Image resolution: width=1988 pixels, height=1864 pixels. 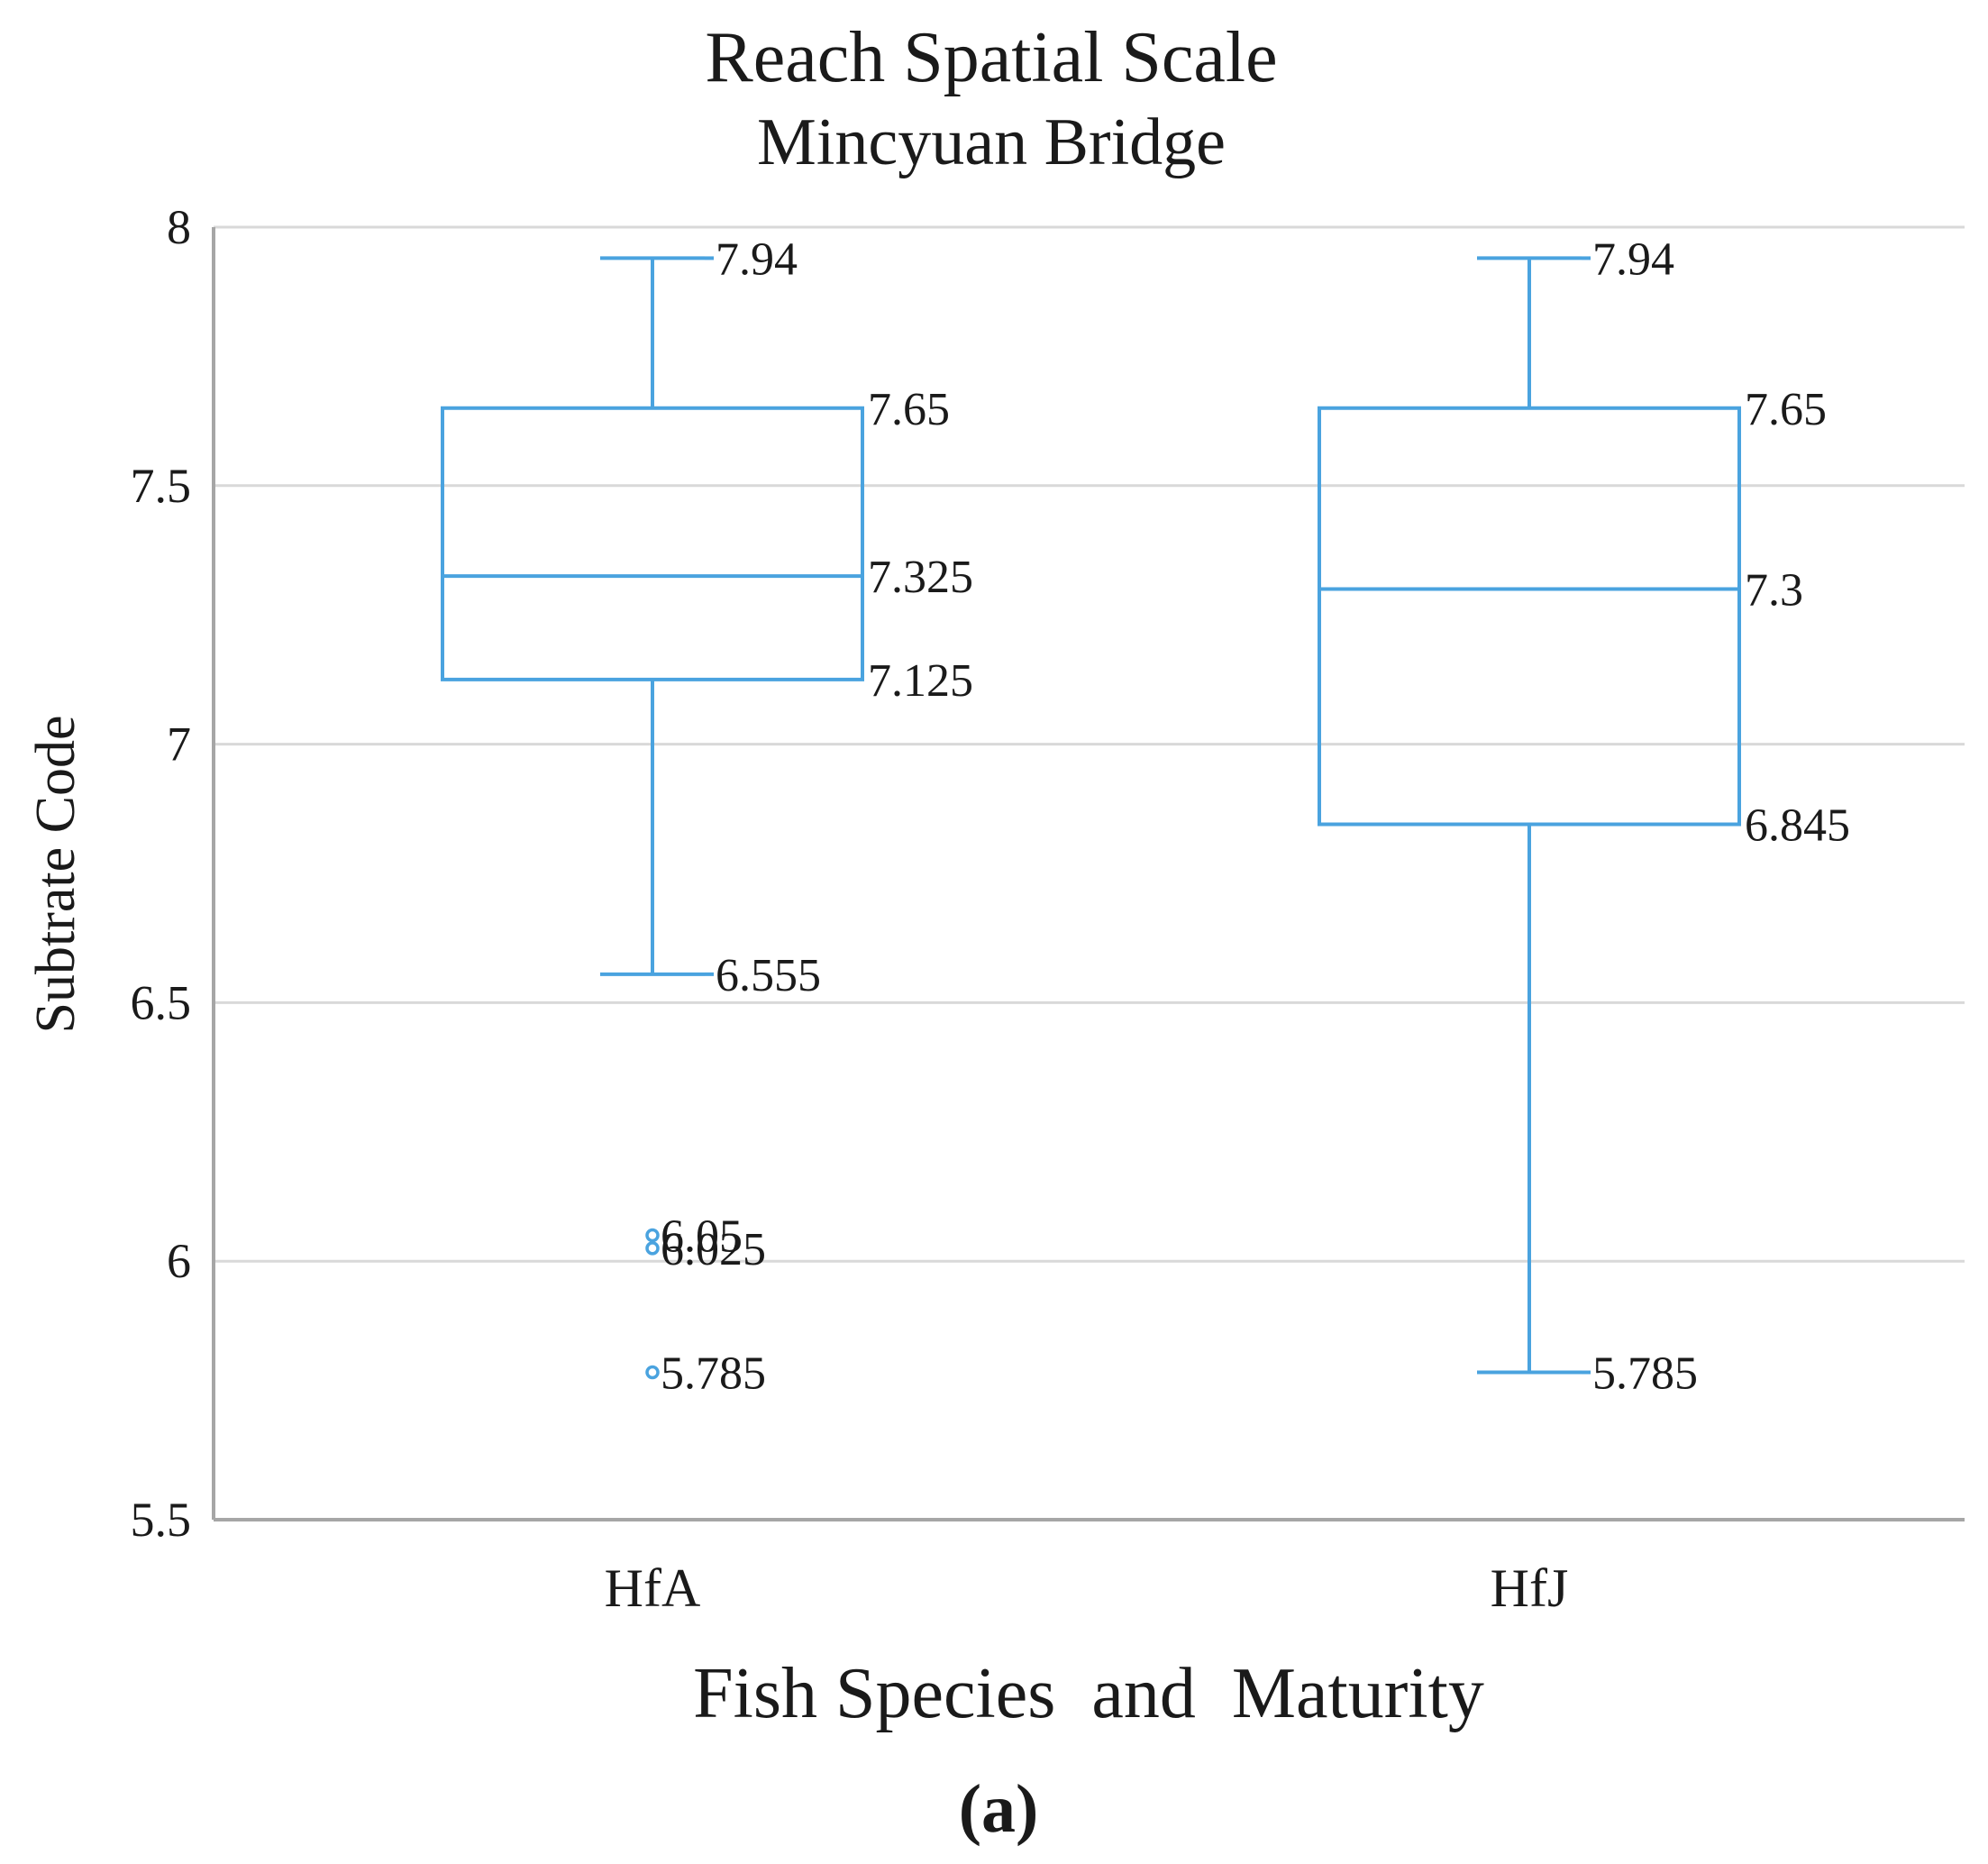 What do you see at coordinates (1645, 1374) in the screenshot?
I see `whisker-low-label: 5.785` at bounding box center [1645, 1374].